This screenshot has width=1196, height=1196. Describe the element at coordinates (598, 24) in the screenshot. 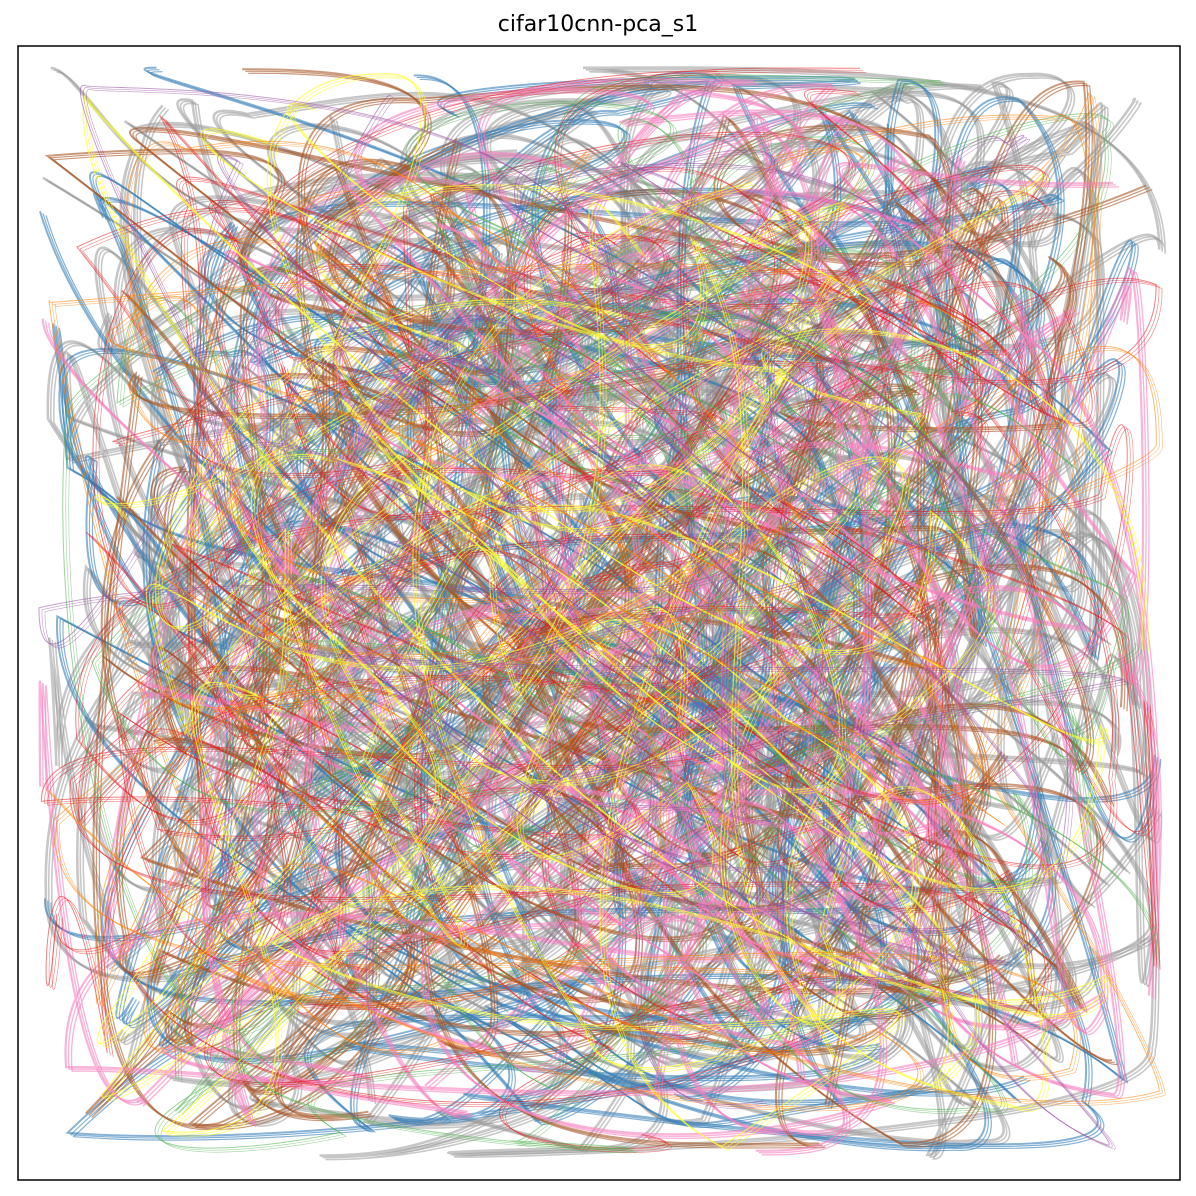

I see `chart-title: cifar10cnn-pca_s1` at that location.